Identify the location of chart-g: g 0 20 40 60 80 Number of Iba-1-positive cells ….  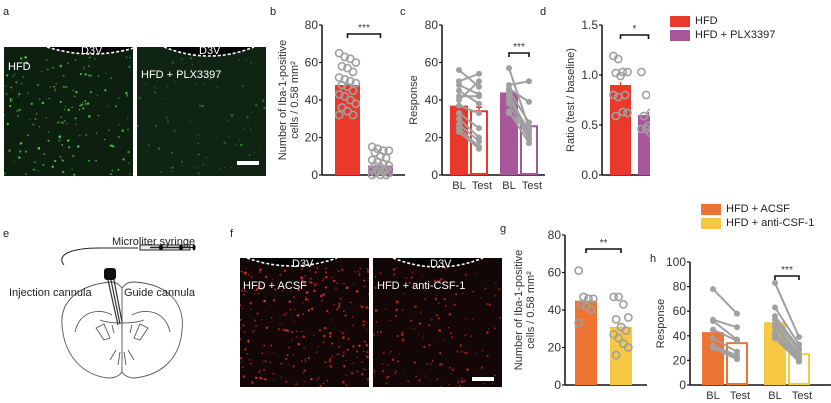
(573, 307).